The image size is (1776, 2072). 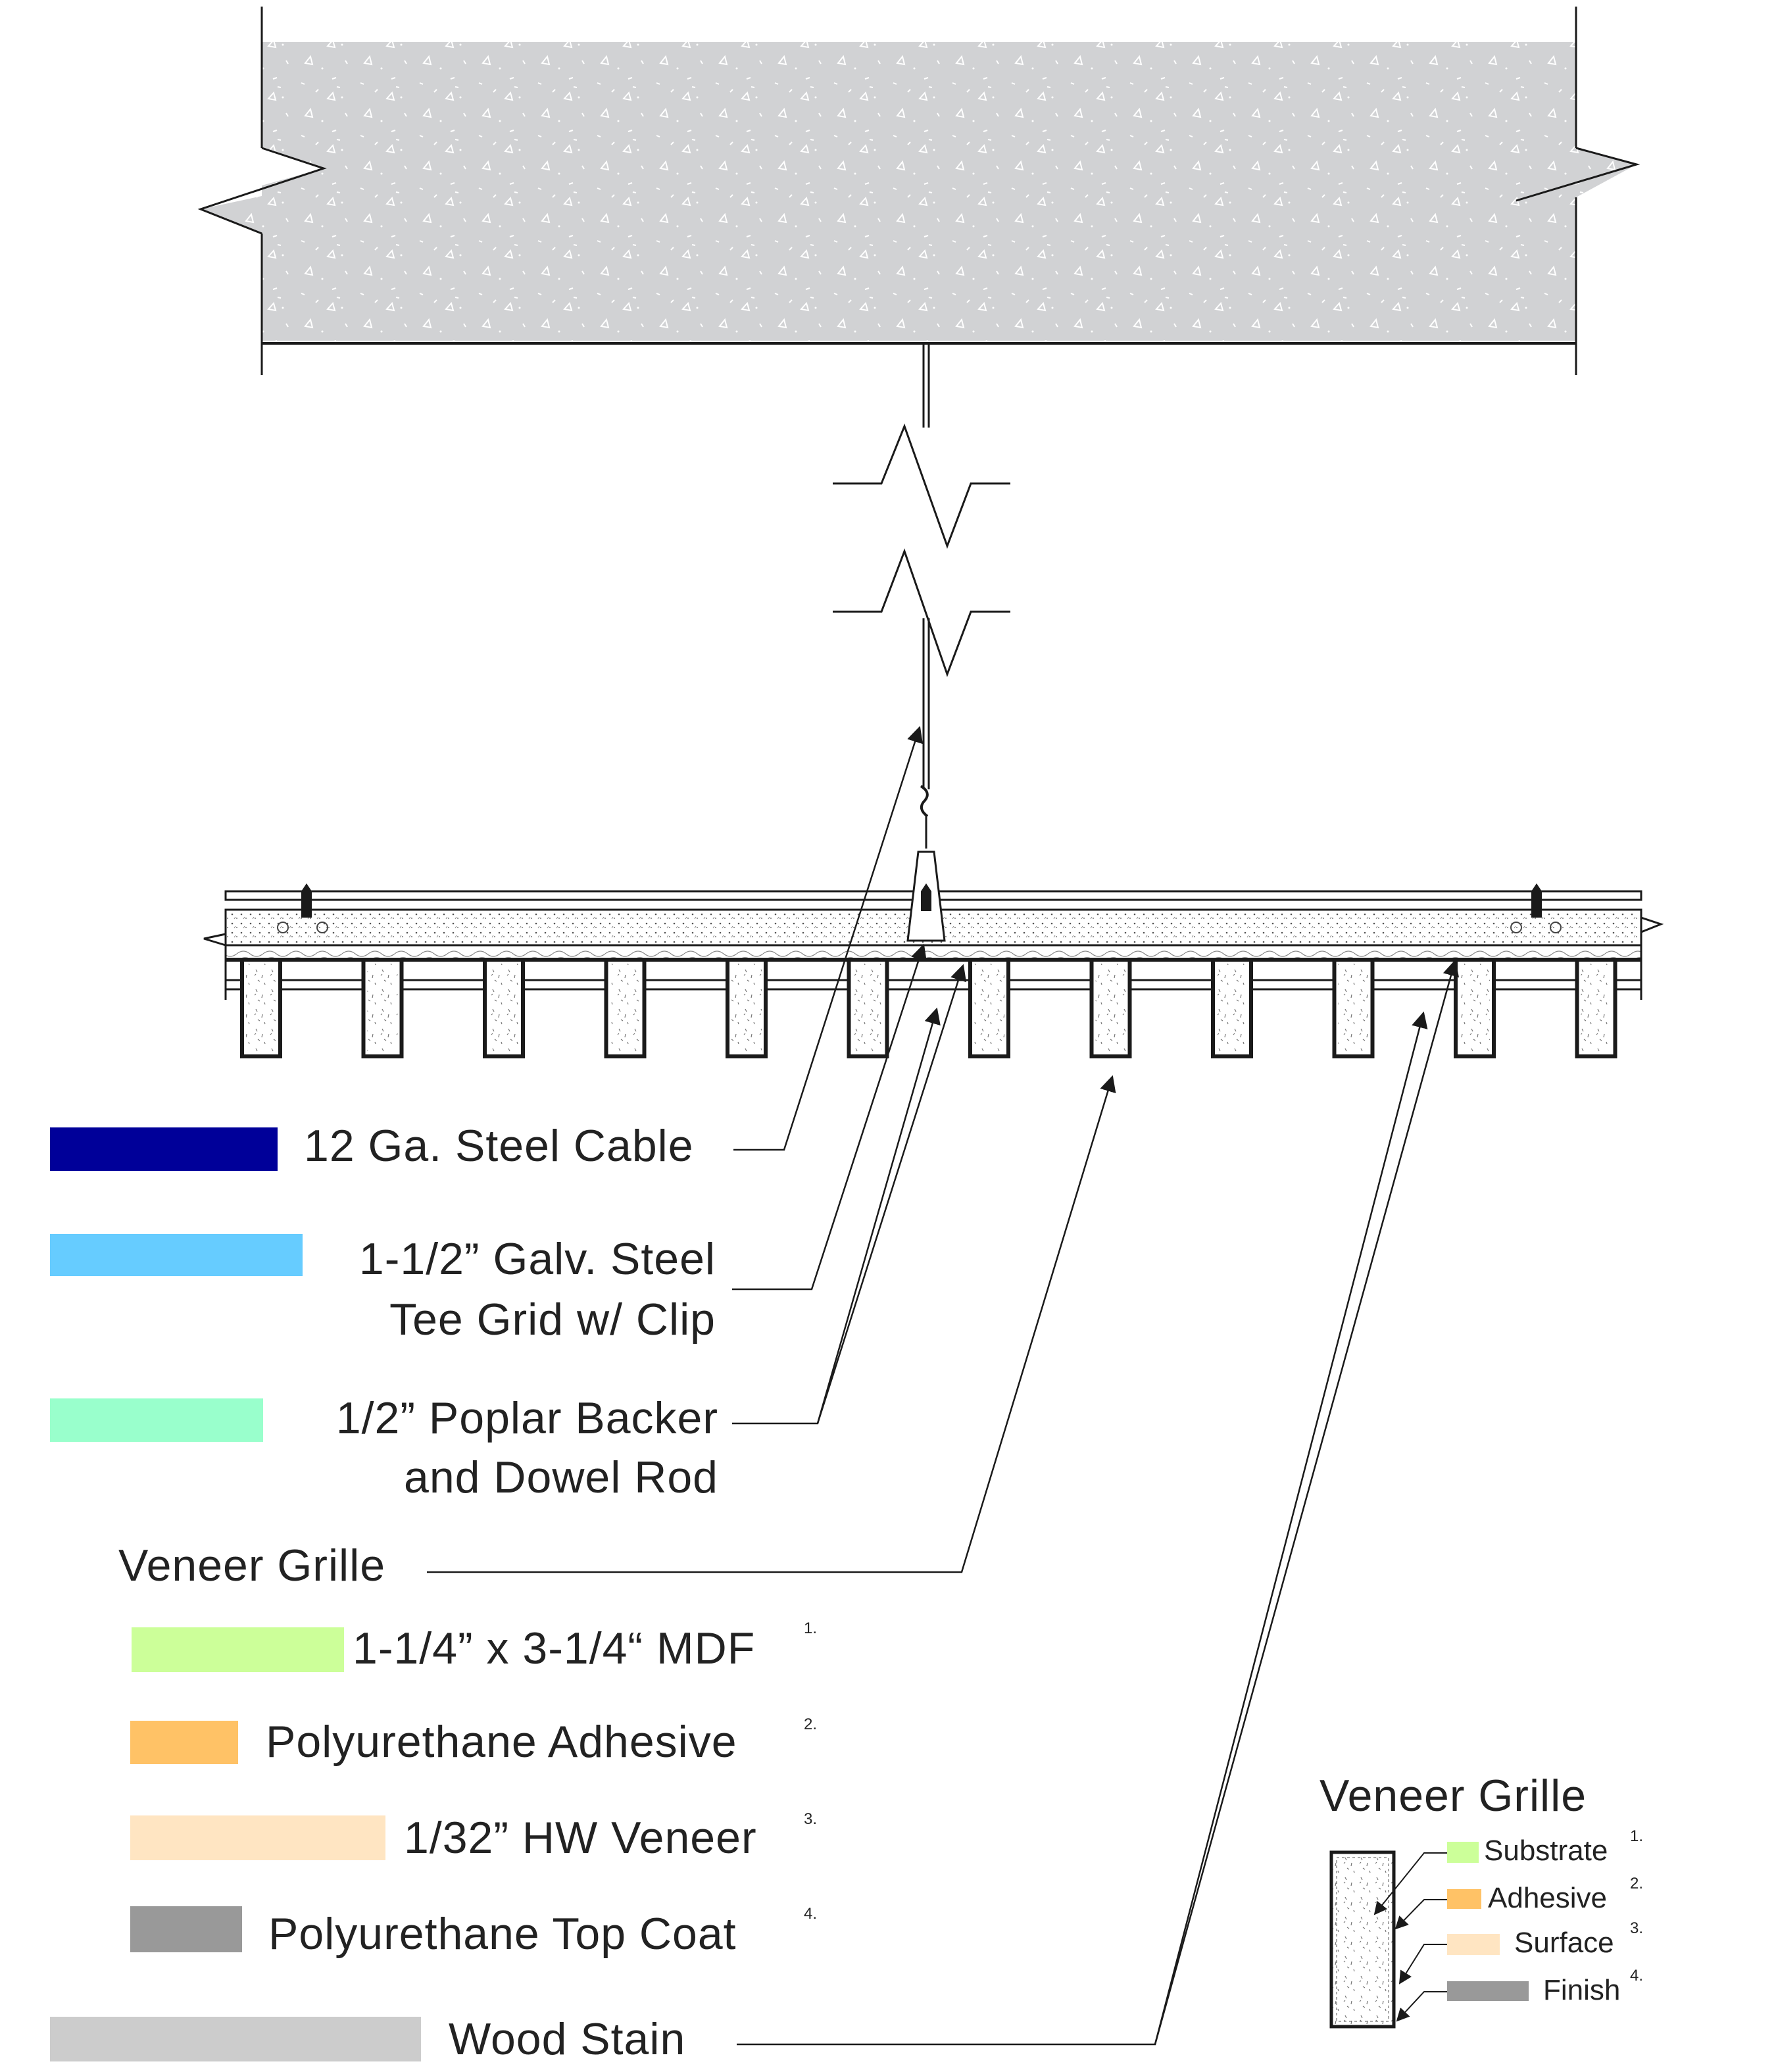 I want to click on mdf-number: 1., so click(x=811, y=1628).